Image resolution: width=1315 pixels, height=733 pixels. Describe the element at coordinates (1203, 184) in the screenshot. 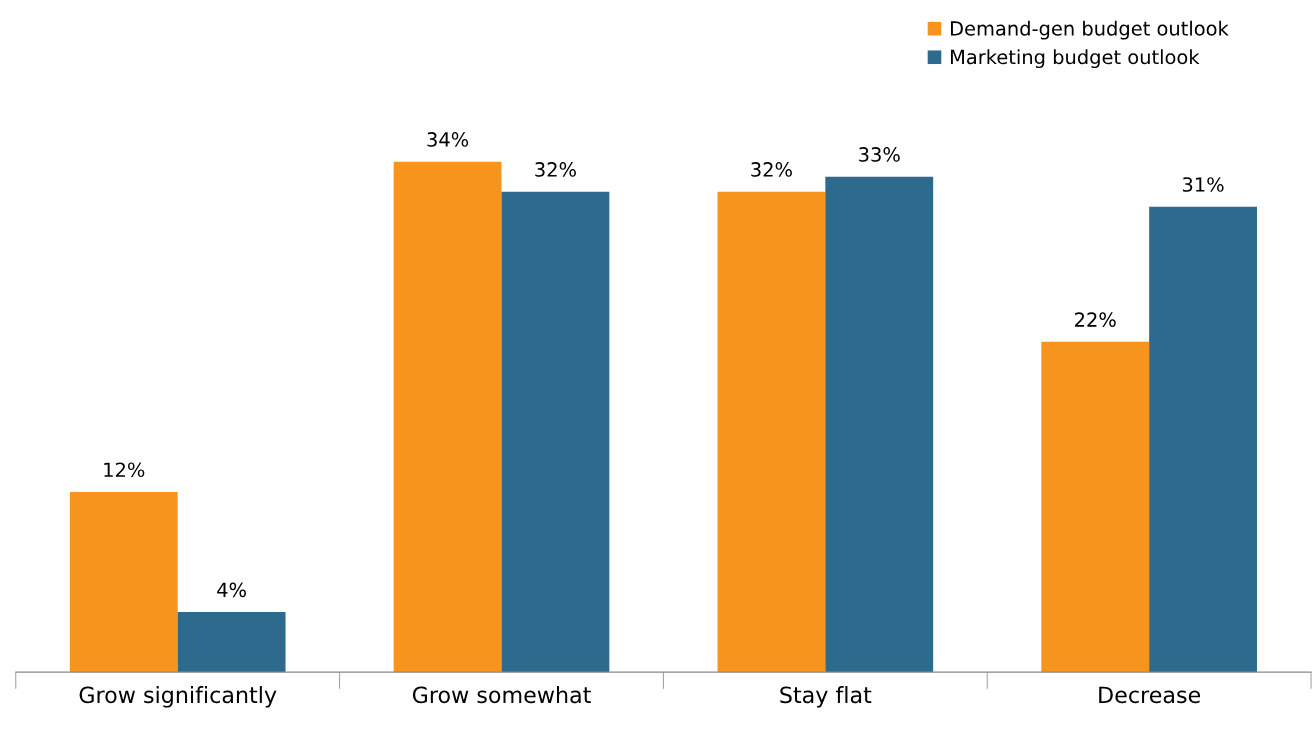

I see `data-label: 31%` at that location.